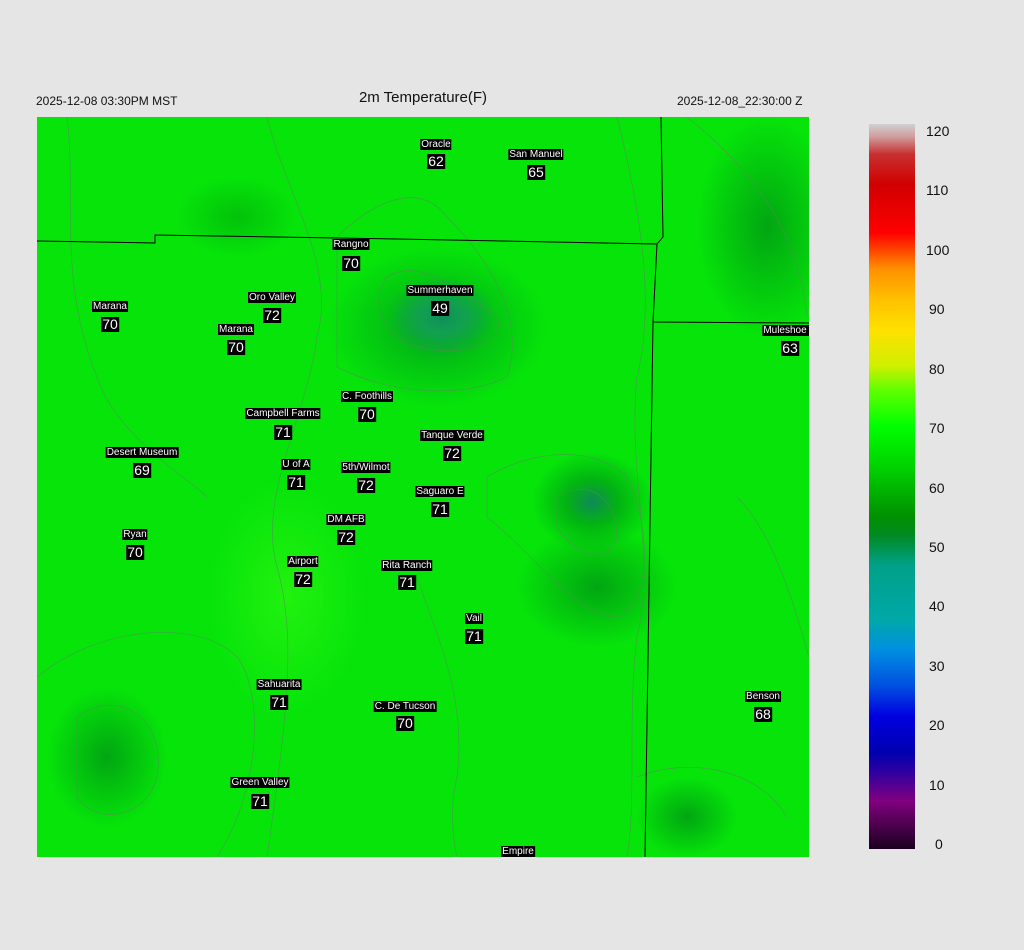 Image resolution: width=1024 pixels, height=950 pixels. I want to click on station-name: Campbell Farms, so click(283, 413).